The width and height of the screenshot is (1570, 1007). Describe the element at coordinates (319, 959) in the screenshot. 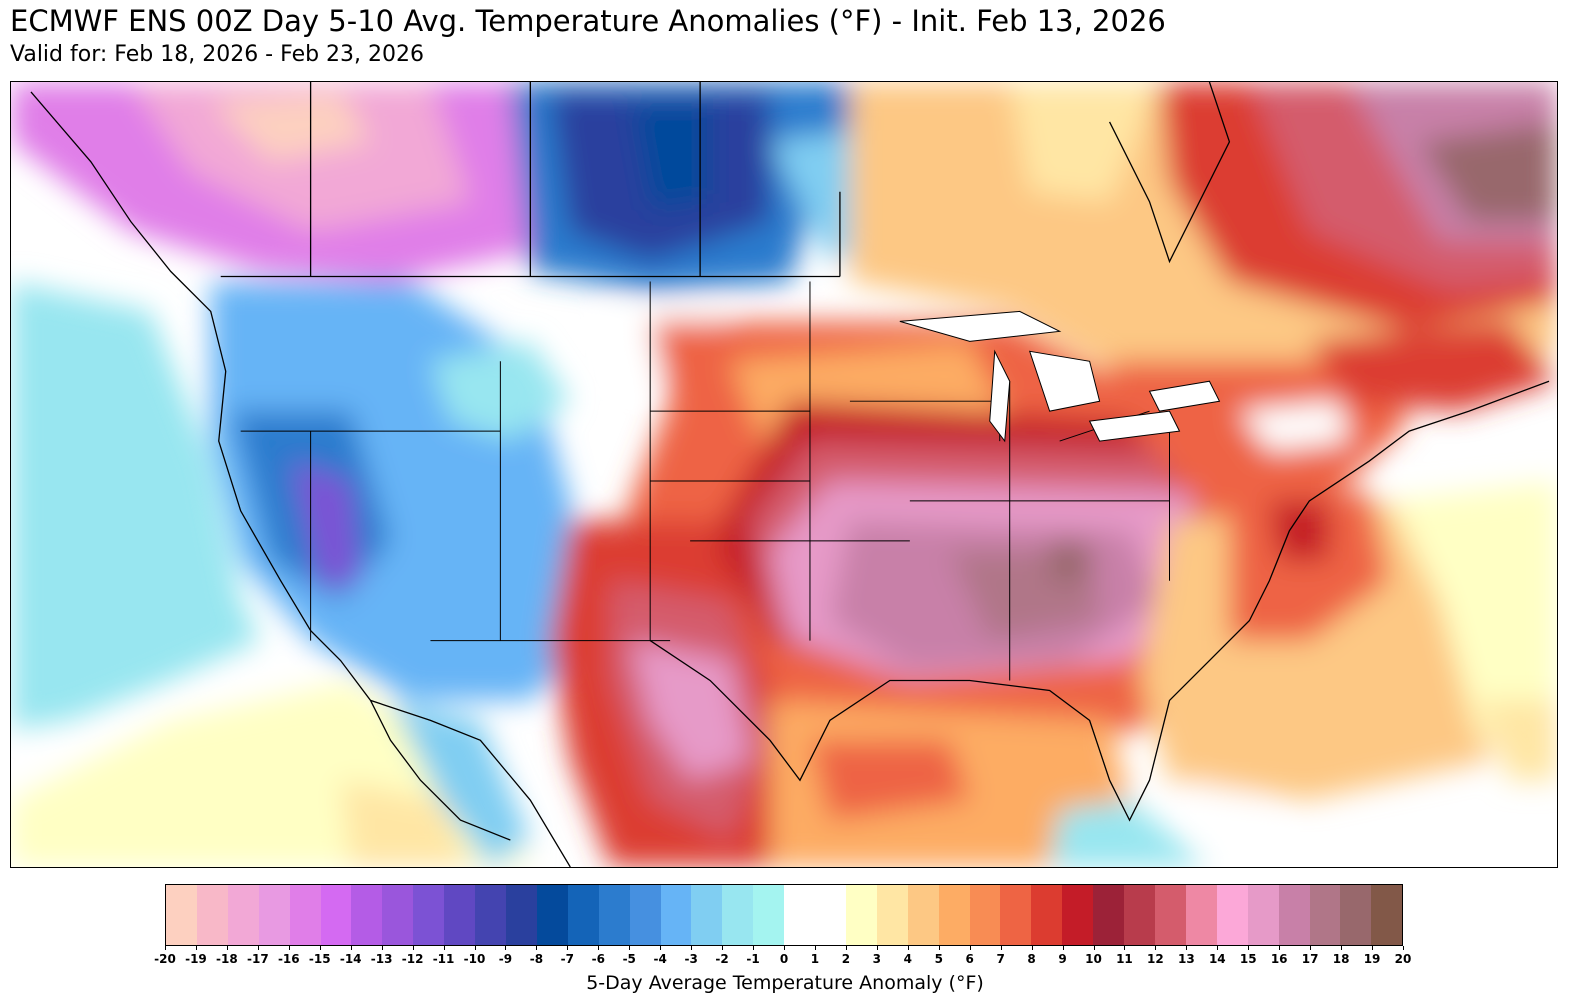

I see `colorbar-tick-label: -15` at that location.